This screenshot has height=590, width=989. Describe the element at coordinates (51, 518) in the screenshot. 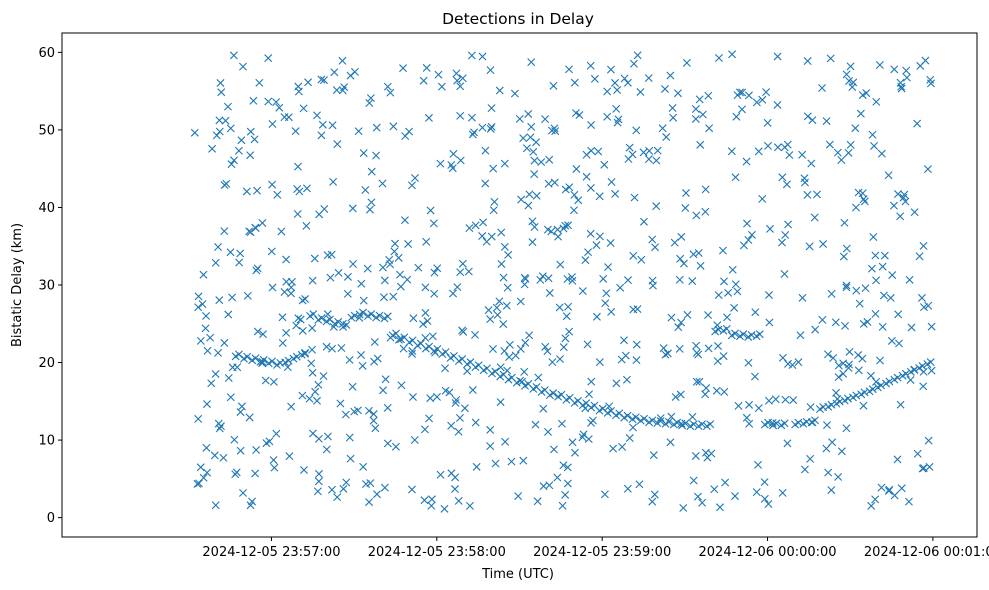

I see `y-tick-label: 0` at that location.